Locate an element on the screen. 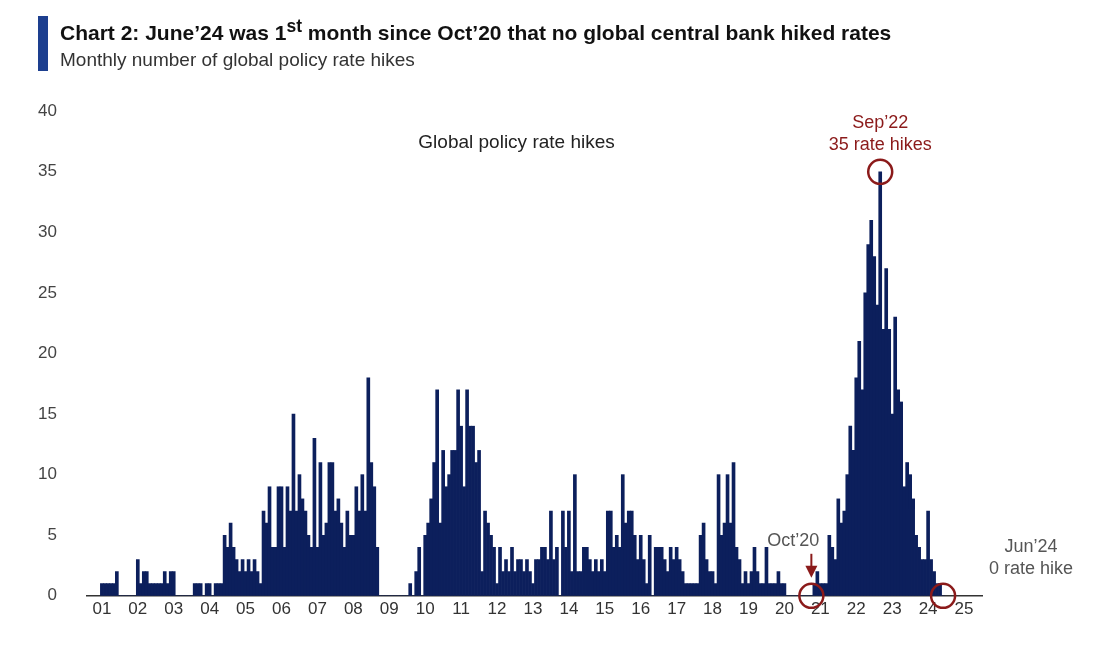 Image resolution: width=1100 pixels, height=663 pixels. x-tick-label: 11 is located at coordinates (461, 608).